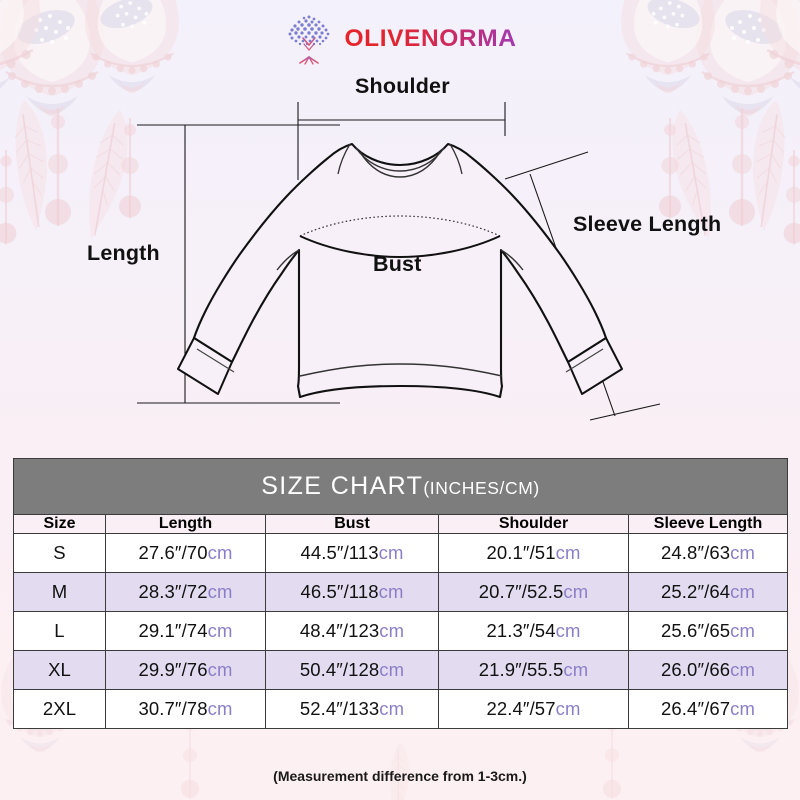 This screenshot has width=800, height=800. What do you see at coordinates (309, 40) in the screenshot?
I see `tree-logo-icon` at bounding box center [309, 40].